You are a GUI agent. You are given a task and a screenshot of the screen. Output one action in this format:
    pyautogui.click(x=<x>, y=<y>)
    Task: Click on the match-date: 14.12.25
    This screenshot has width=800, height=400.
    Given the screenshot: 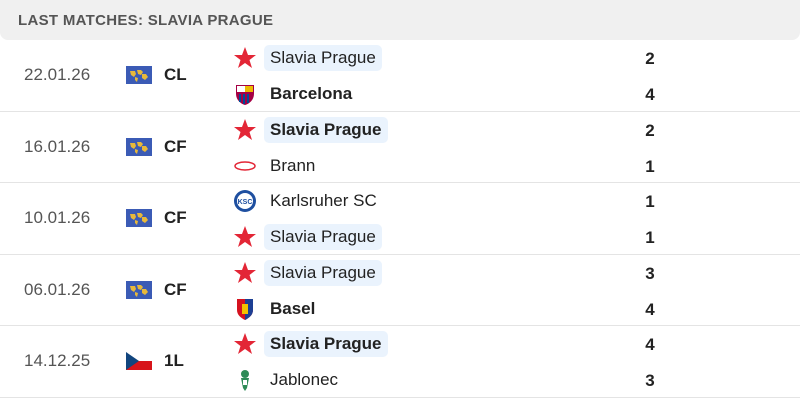 What is the action you would take?
    pyautogui.click(x=57, y=361)
    